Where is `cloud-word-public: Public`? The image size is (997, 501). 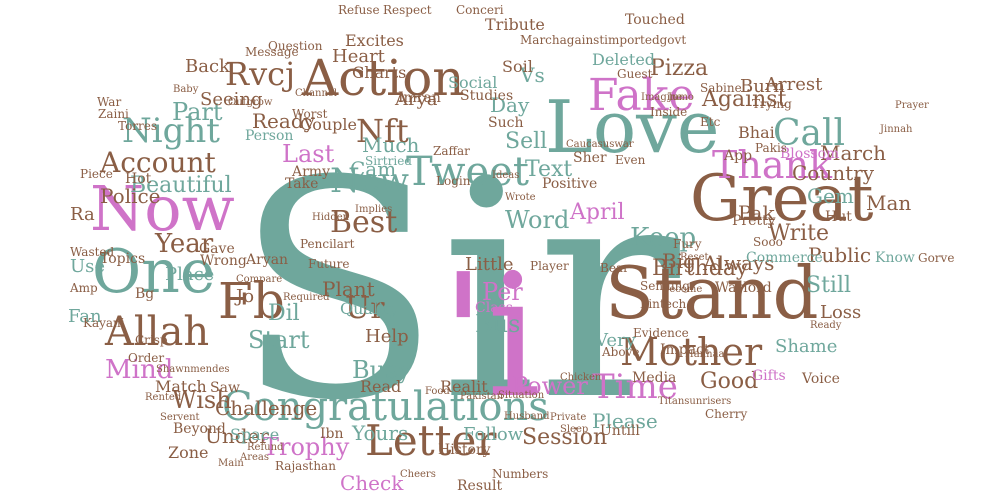 cloud-word-public: Public is located at coordinates (839, 255).